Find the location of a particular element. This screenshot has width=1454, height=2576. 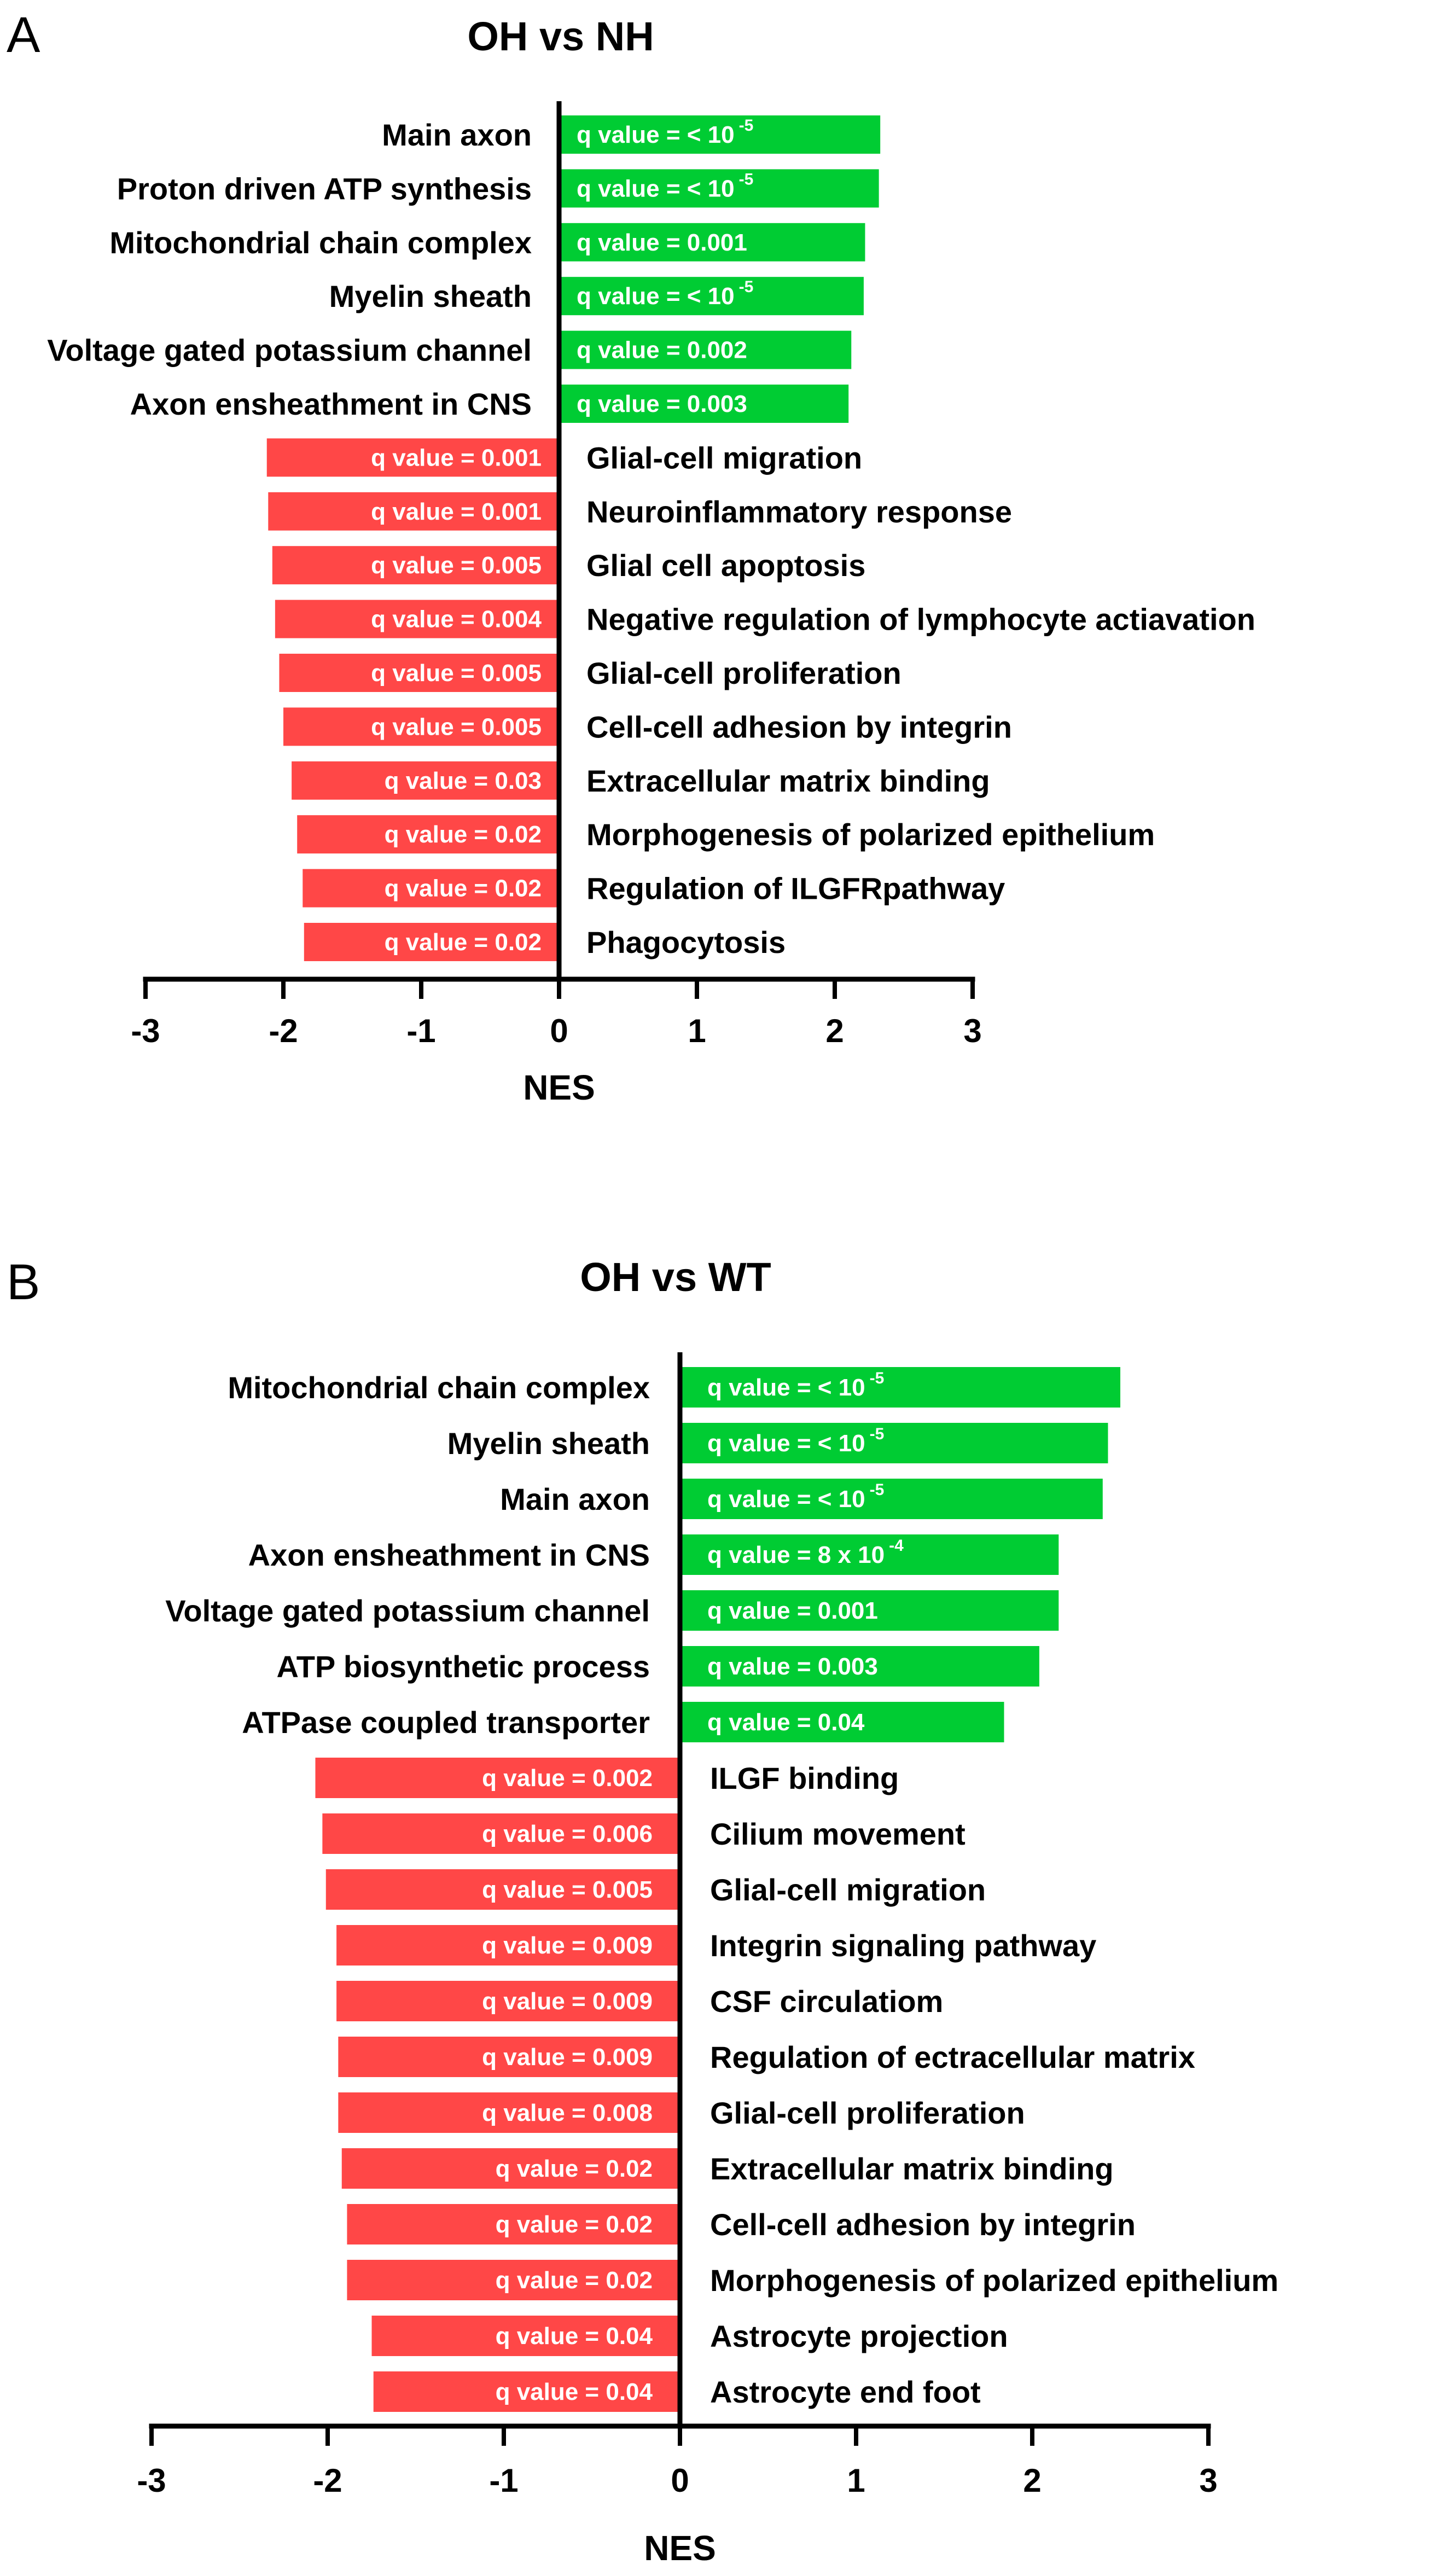

q-value-label: q value = 0.004 is located at coordinates (456, 619).